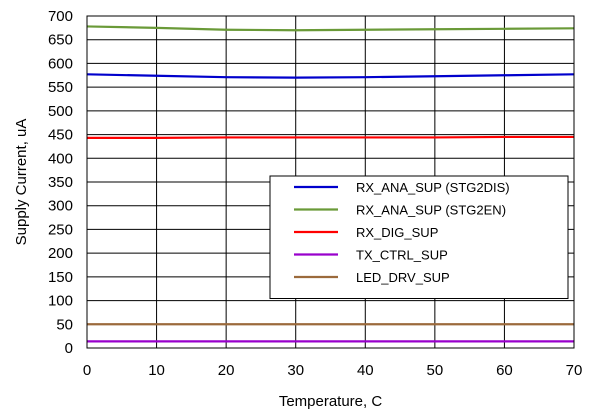  Describe the element at coordinates (574, 370) in the screenshot. I see `x-tick-label: 70` at that location.